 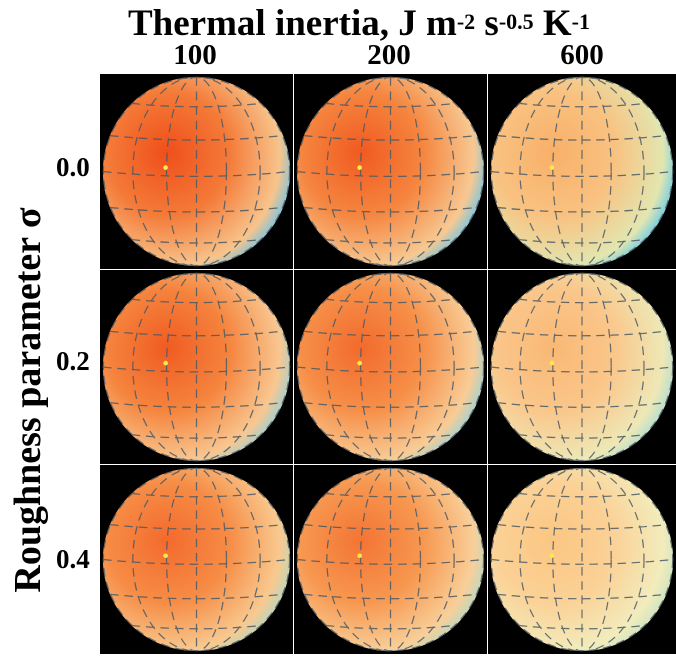 I want to click on y-axis-label: Roughness parameter σ, so click(x=28, y=400).